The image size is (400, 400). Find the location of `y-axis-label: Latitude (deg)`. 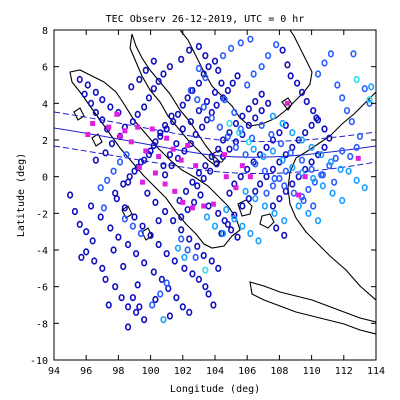

y-axis-label: Latitude (deg) is located at coordinates (21, 195).